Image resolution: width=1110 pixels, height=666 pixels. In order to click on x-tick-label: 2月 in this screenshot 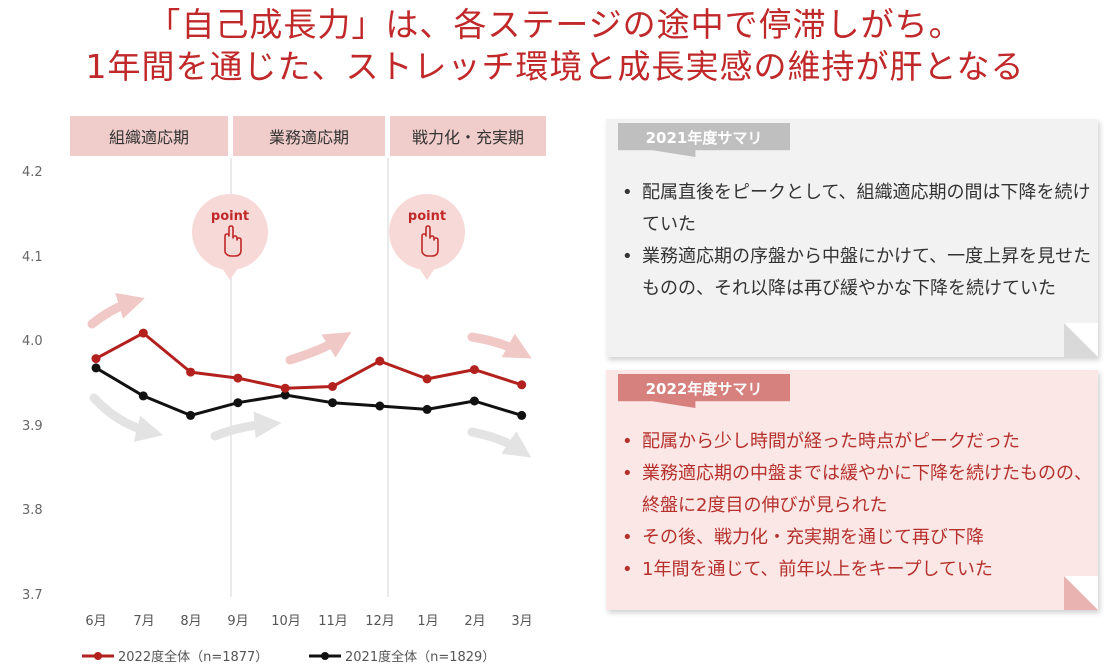, I will do `click(475, 621)`.